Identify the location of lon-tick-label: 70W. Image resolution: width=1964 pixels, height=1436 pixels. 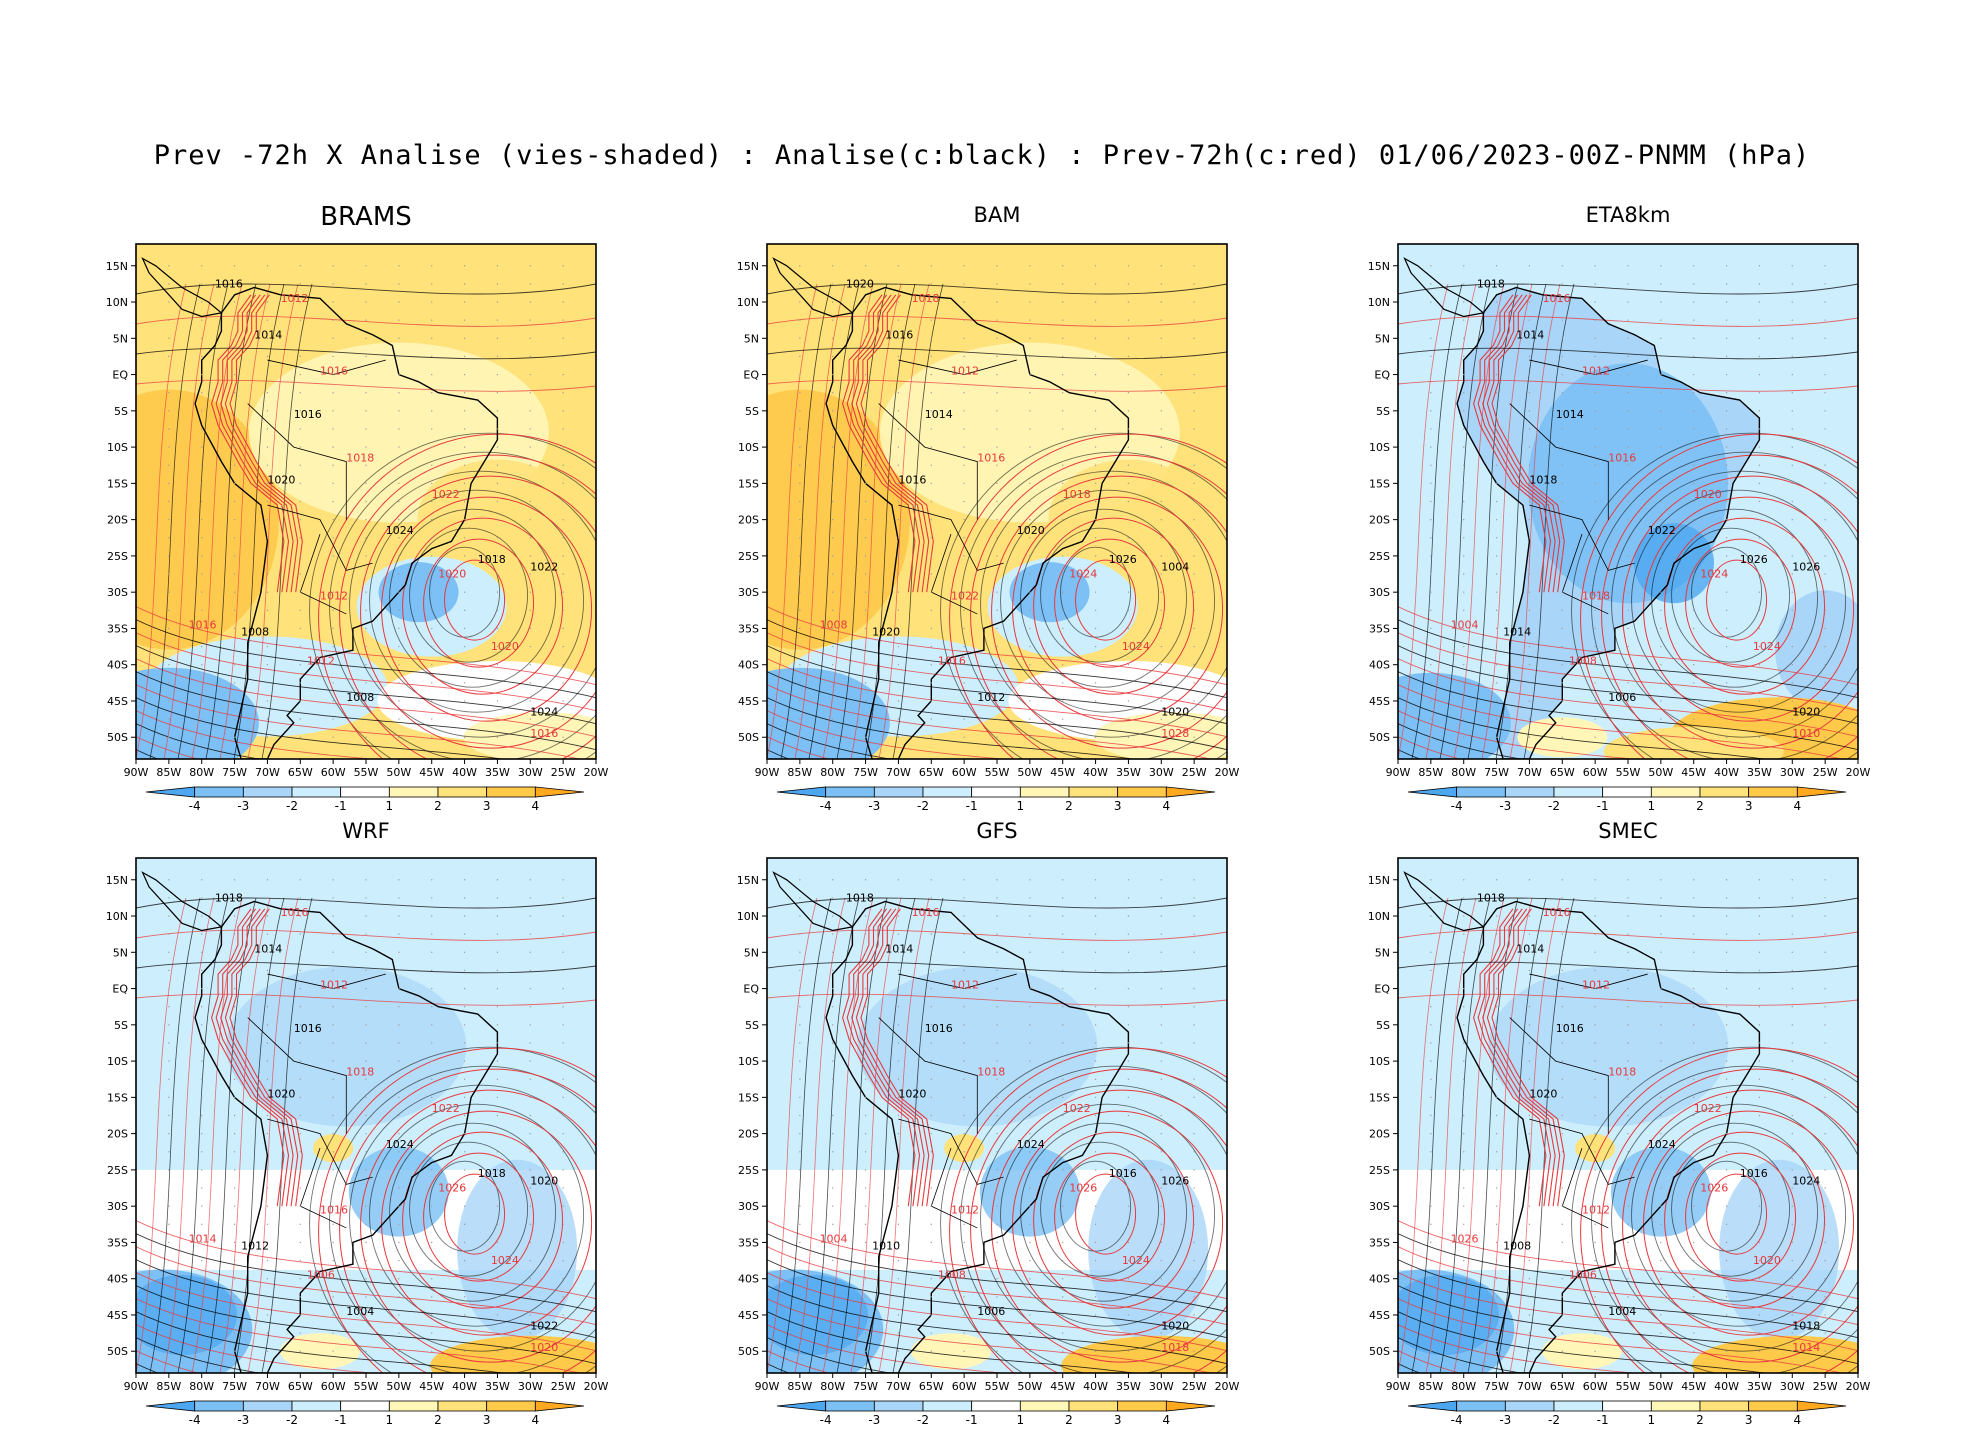
(898, 772).